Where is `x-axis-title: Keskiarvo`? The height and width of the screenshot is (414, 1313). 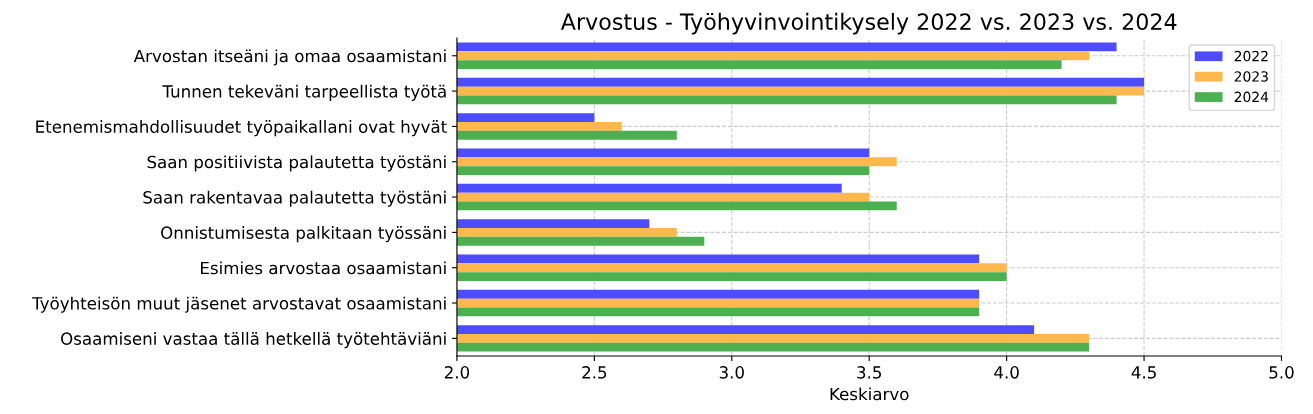 x-axis-title: Keskiarvo is located at coordinates (869, 394).